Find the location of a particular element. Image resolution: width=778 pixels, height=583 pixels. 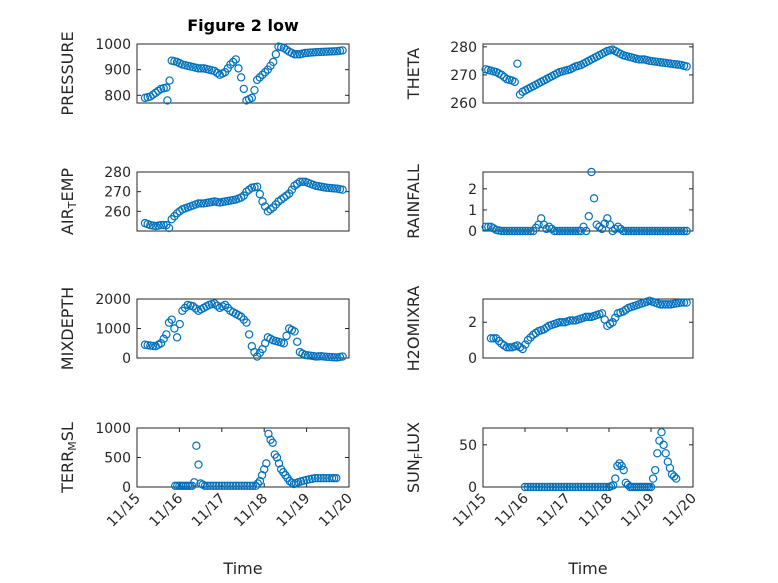

x-tick-label: 11/17 is located at coordinates (209, 511).